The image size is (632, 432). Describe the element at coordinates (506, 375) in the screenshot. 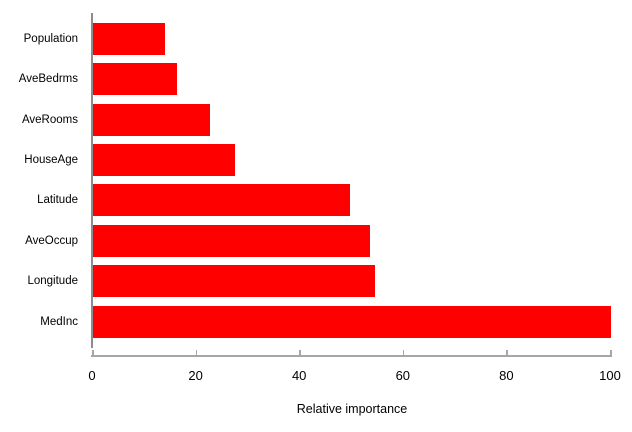

I see `x-tick-label: 80` at that location.